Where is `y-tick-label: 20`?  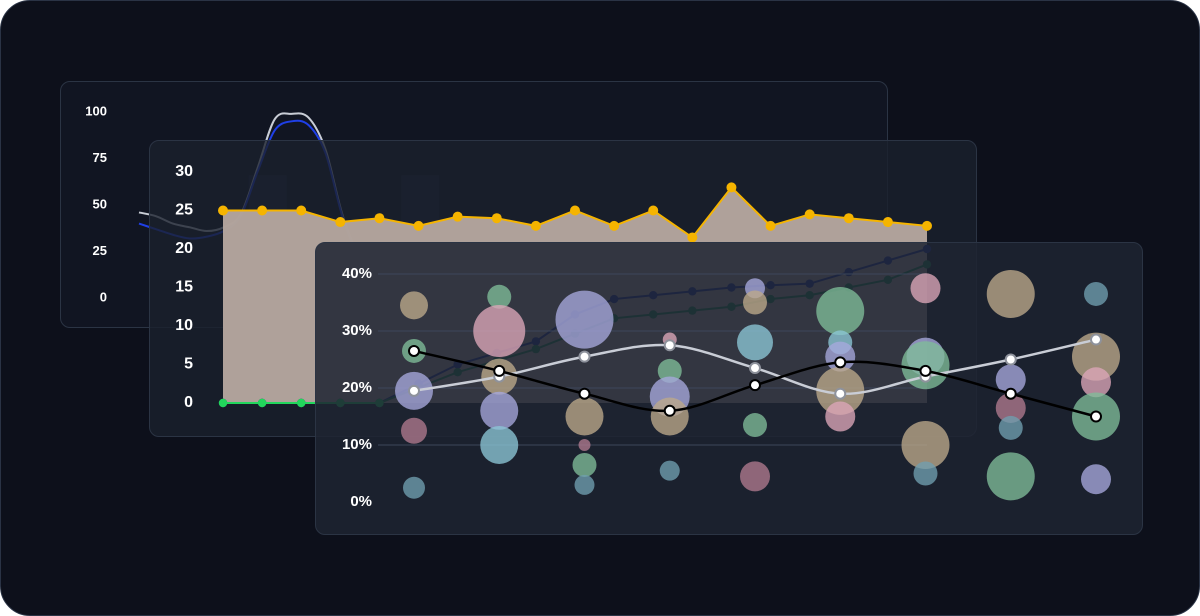 y-tick-label: 20 is located at coordinates (184, 248).